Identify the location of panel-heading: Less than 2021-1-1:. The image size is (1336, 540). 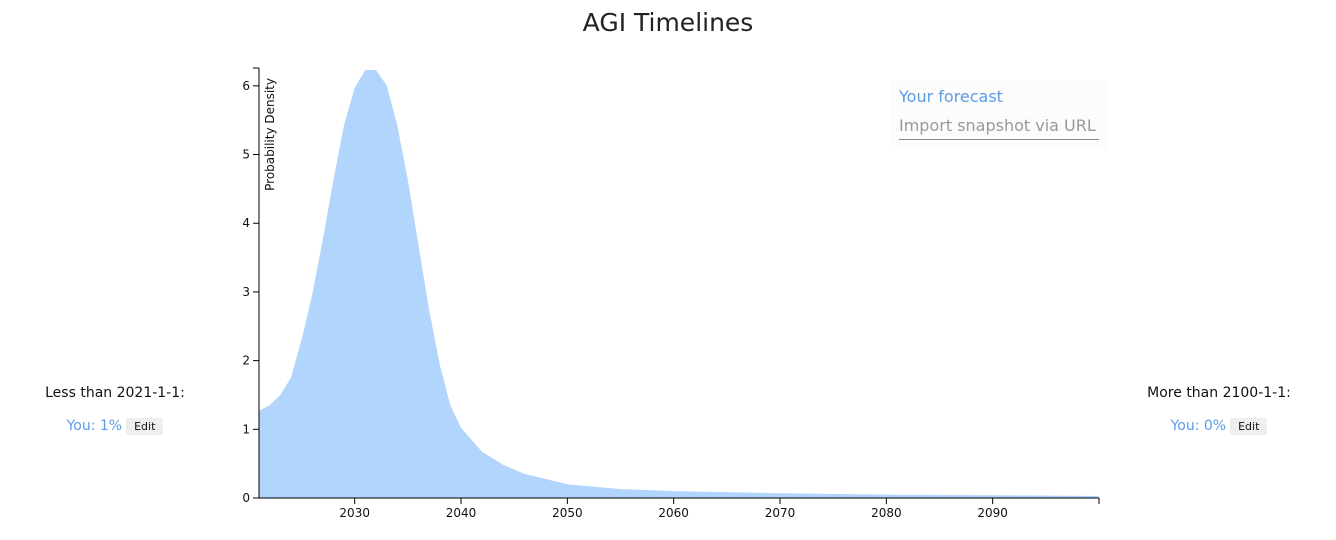
(115, 393).